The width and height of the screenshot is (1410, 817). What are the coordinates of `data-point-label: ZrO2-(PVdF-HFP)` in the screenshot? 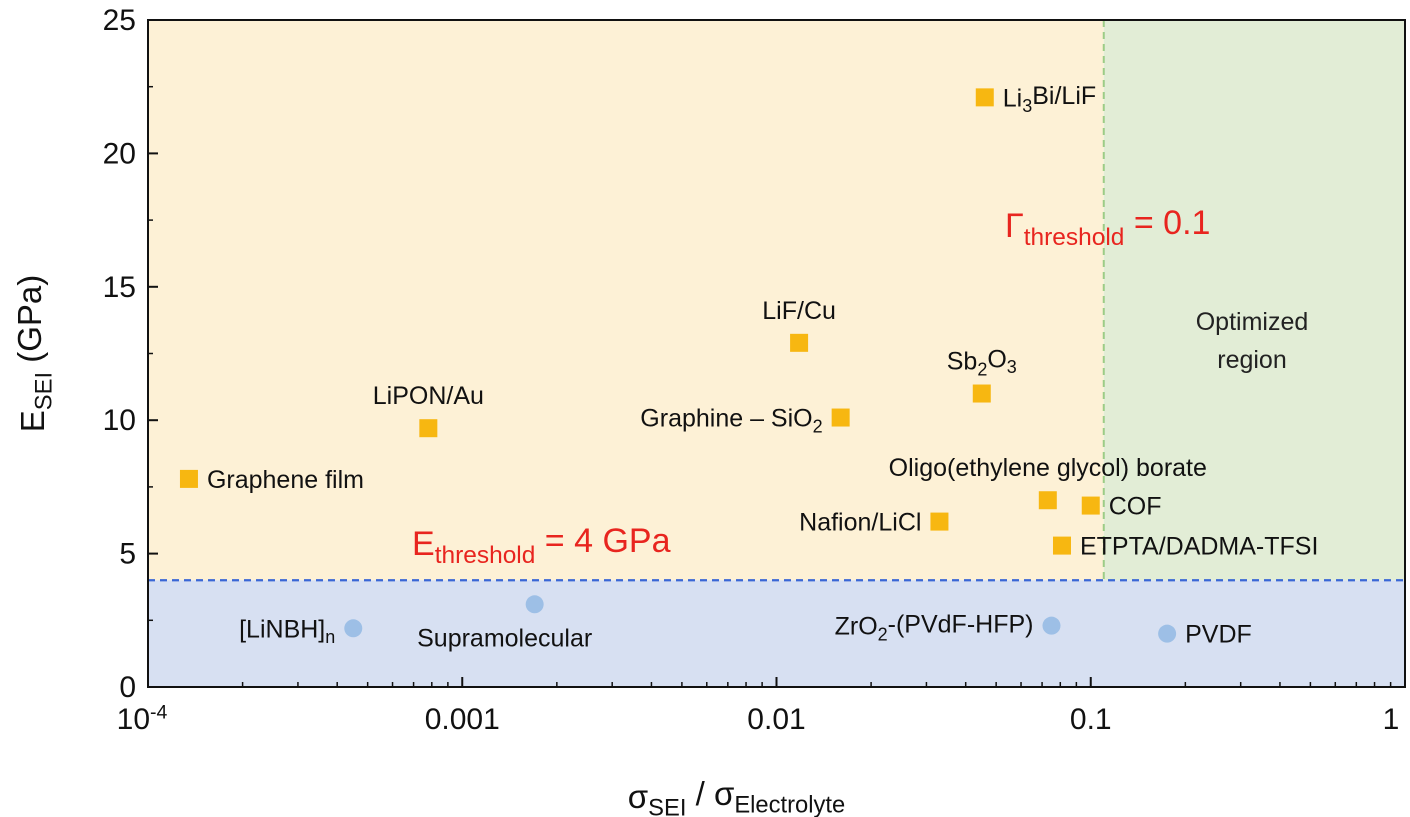 It's located at (934, 627).